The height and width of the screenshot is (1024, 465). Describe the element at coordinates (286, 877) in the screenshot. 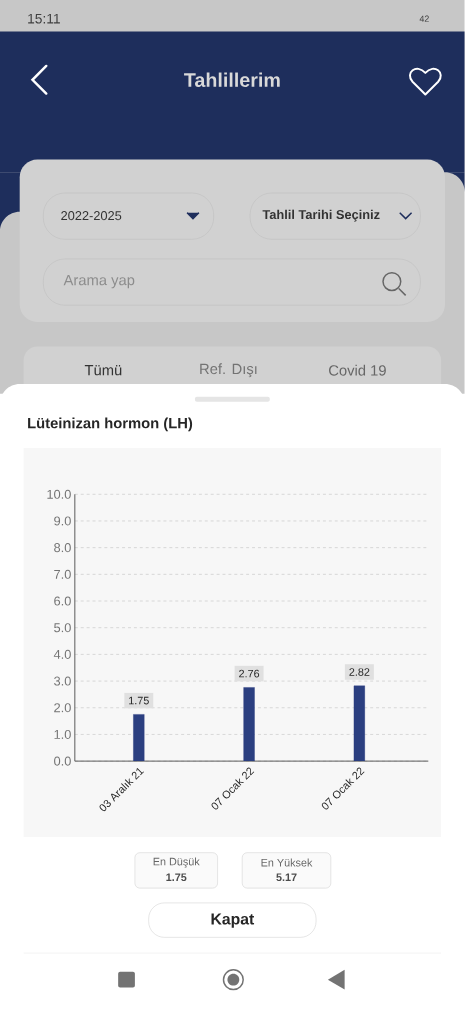

I see `text: 5.17` at that location.